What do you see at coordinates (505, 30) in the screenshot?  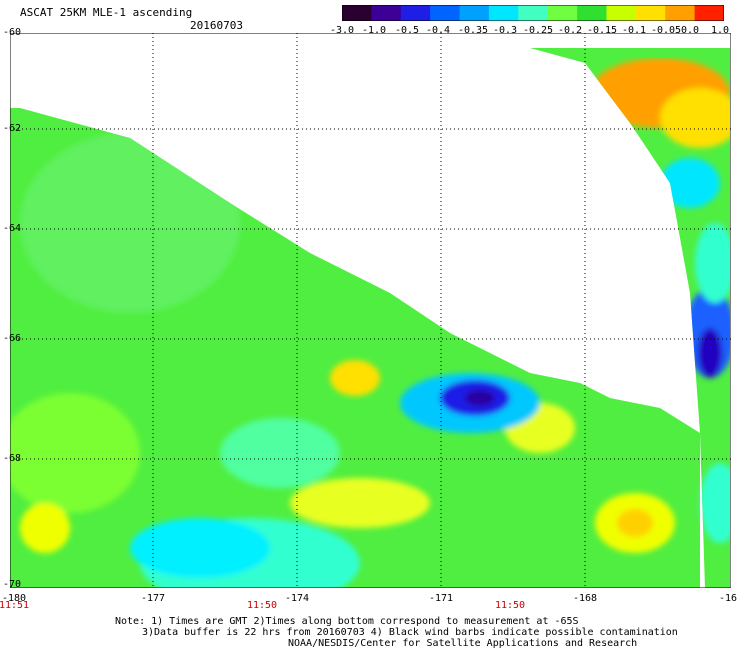 I see `colorbar-label: -0.3` at bounding box center [505, 30].